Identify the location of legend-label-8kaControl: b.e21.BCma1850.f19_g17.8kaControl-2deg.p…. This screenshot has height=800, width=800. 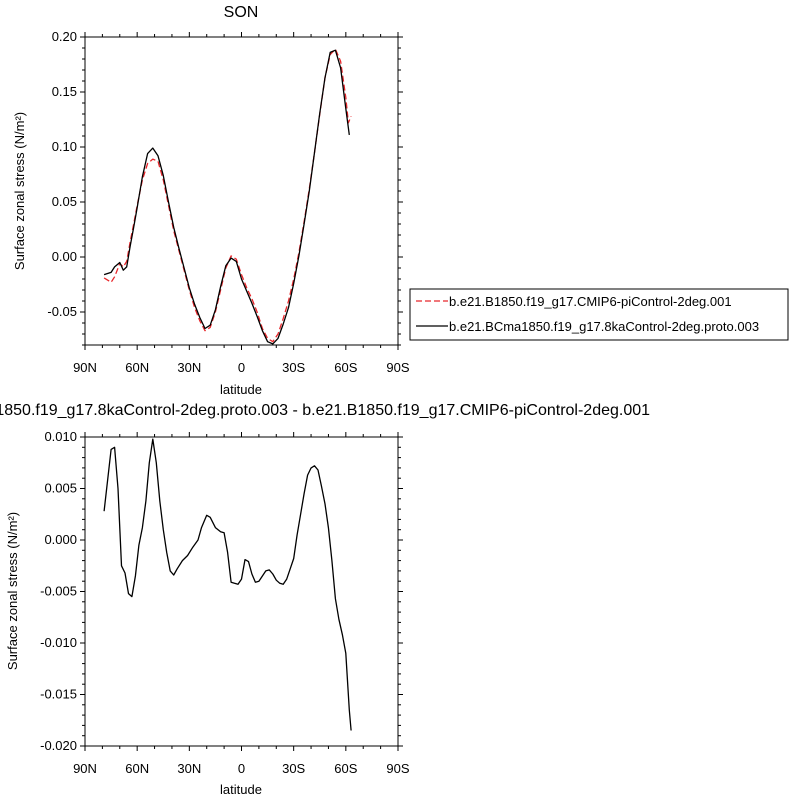
(604, 326).